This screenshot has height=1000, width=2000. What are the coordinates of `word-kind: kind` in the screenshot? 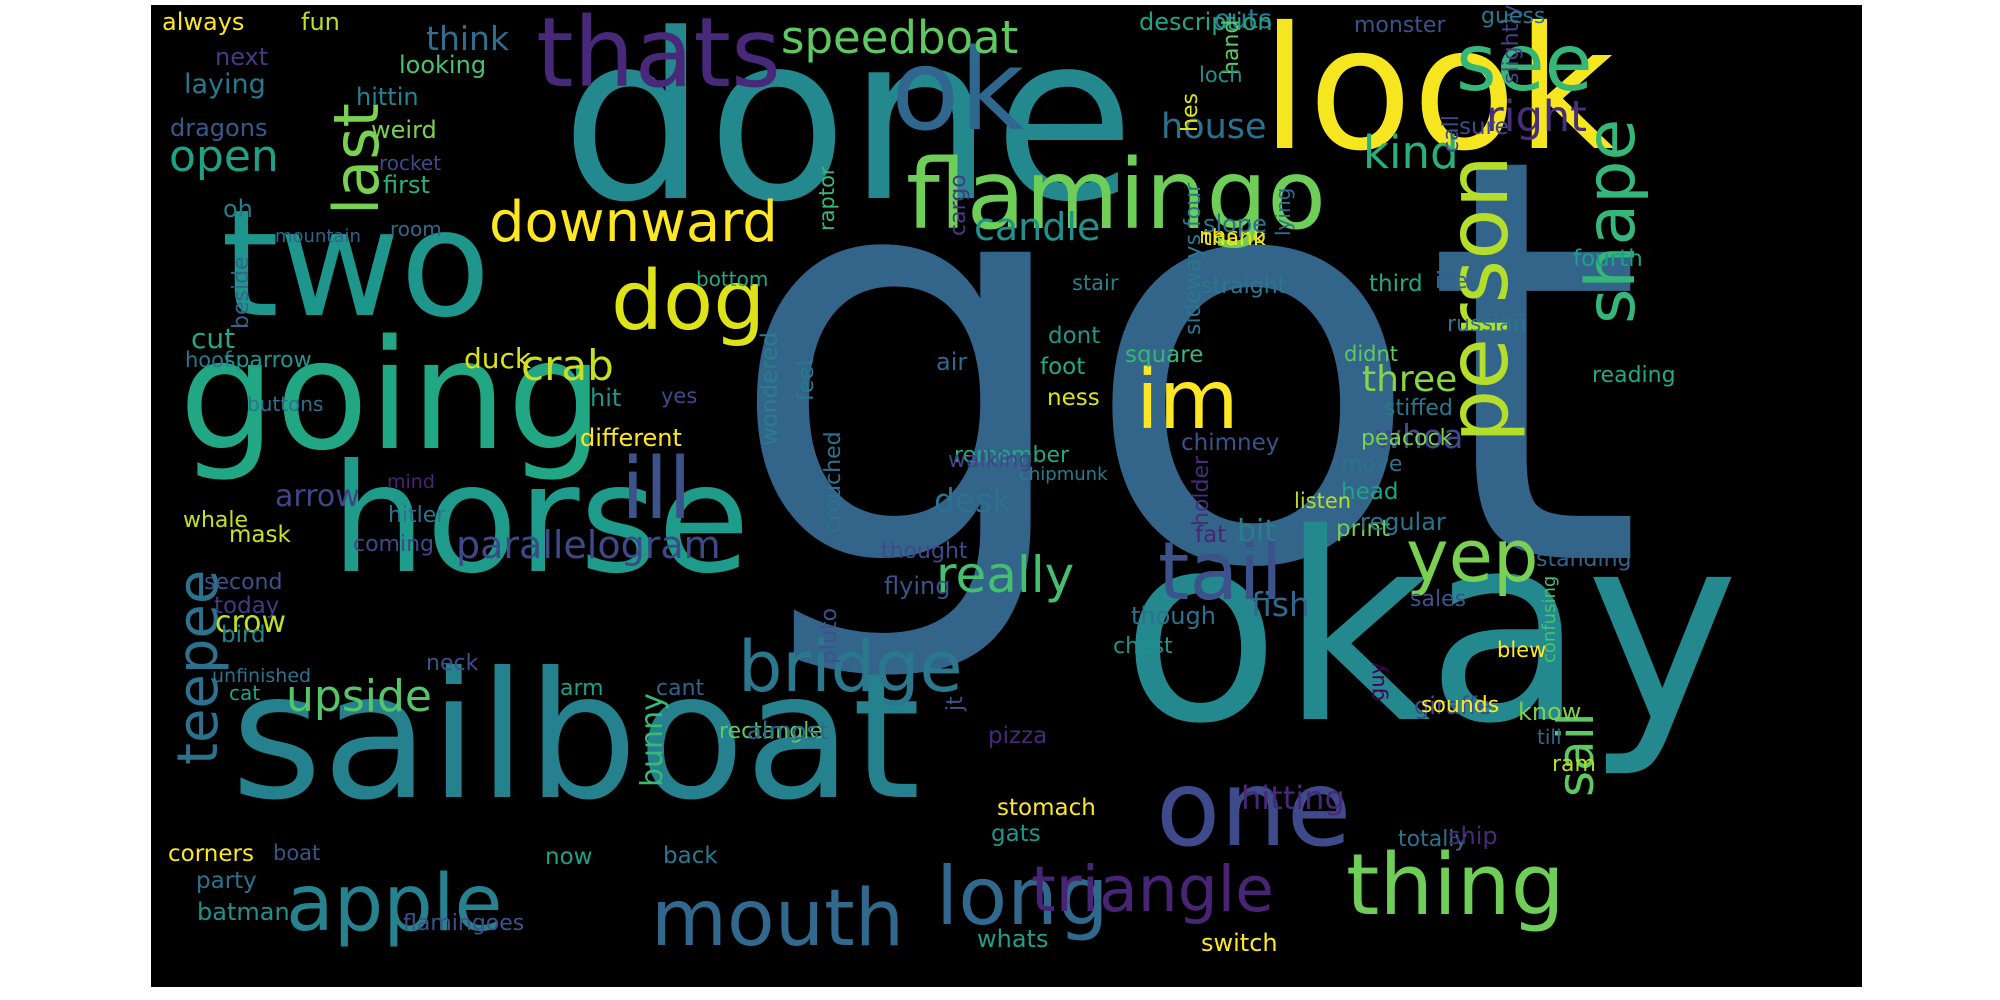 It's located at (1411, 152).